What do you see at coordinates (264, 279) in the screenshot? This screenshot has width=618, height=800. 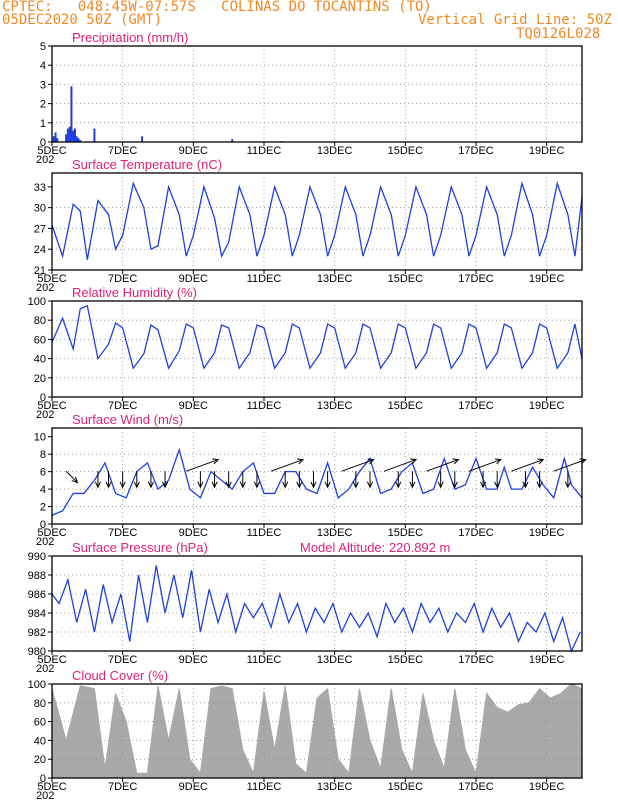 I see `x-tick-label: 11DEC` at bounding box center [264, 279].